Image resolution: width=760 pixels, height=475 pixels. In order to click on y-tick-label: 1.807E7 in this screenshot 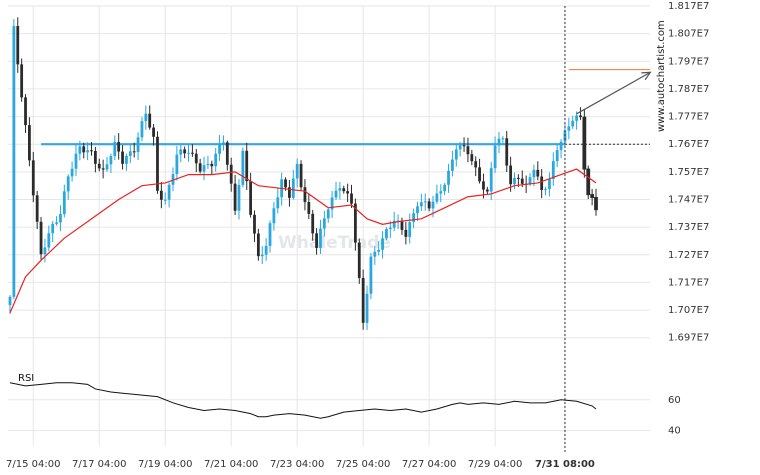, I will do `click(688, 34)`.